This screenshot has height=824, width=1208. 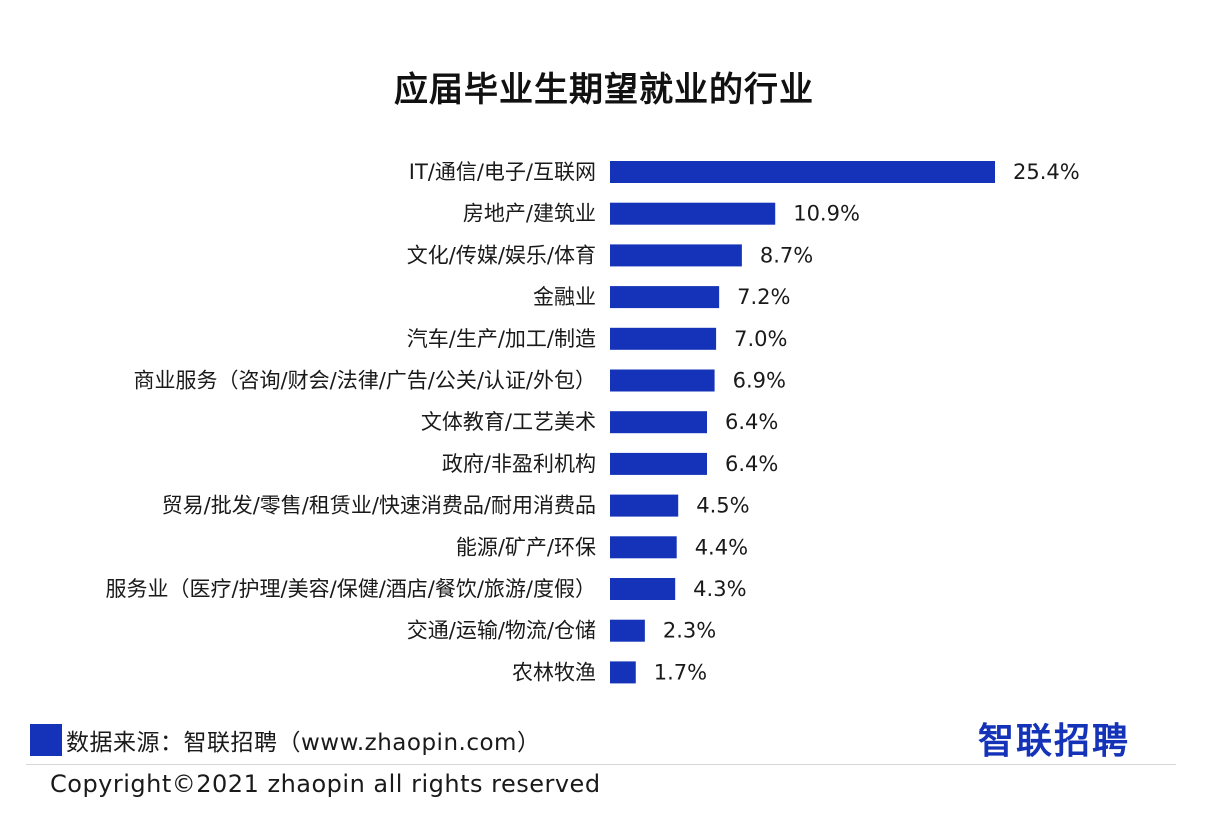 I want to click on value-label: 7.0%, so click(x=760, y=339).